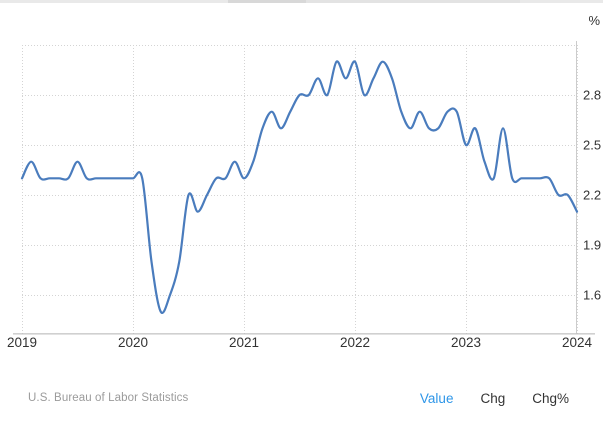 The height and width of the screenshot is (437, 603). I want to click on x-tick-label: 2020, so click(133, 342).